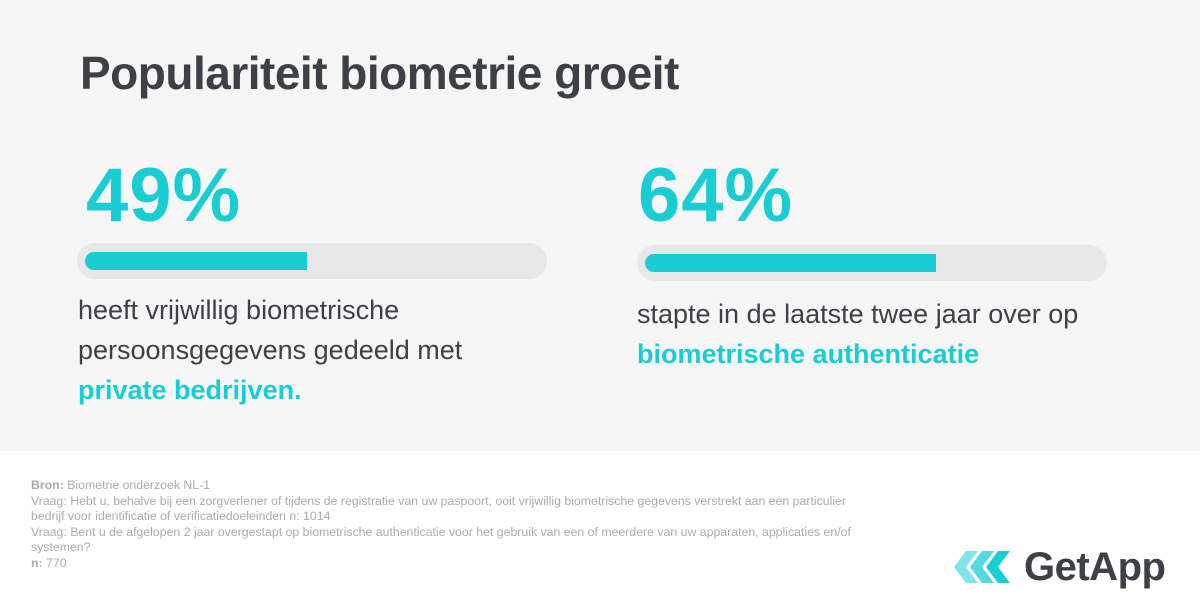  Describe the element at coordinates (379, 73) in the screenshot. I see `page-title: Populariteit biometrie groeit` at that location.